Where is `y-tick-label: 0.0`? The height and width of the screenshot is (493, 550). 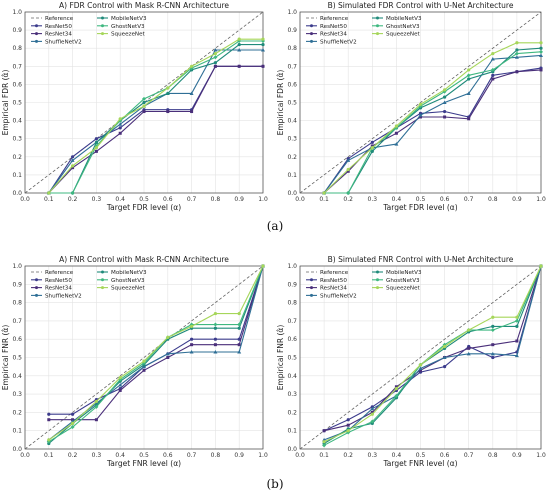 y-tick-label: 0.0 is located at coordinates (17, 193).